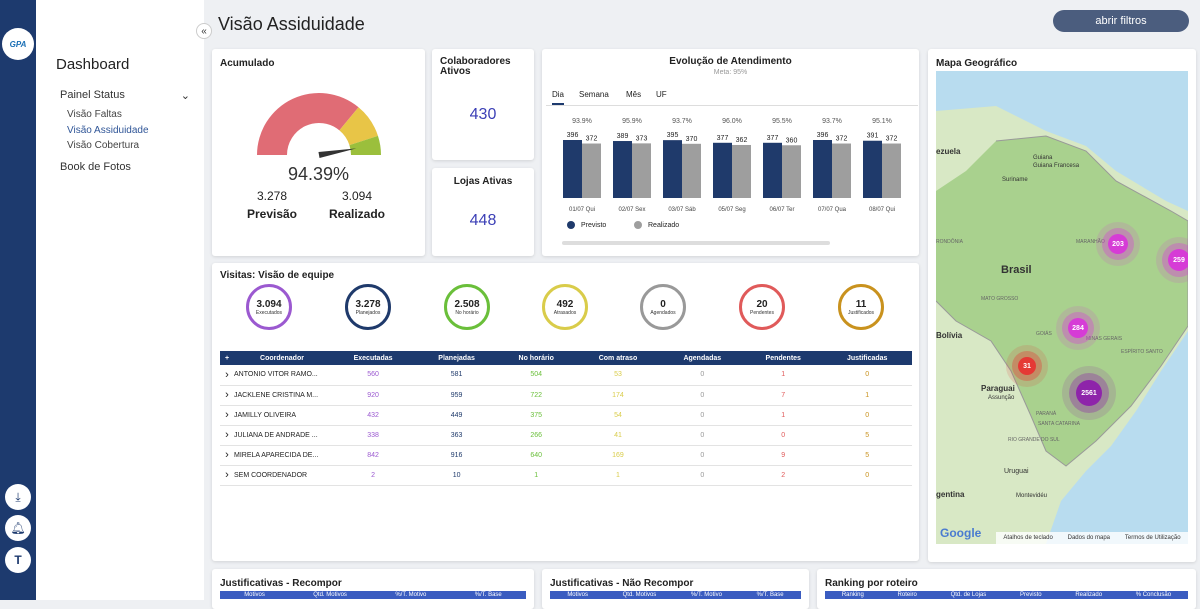 The height and width of the screenshot is (609, 1200). Describe the element at coordinates (1030, 595) in the screenshot. I see `header-previsto: Previsto` at that location.